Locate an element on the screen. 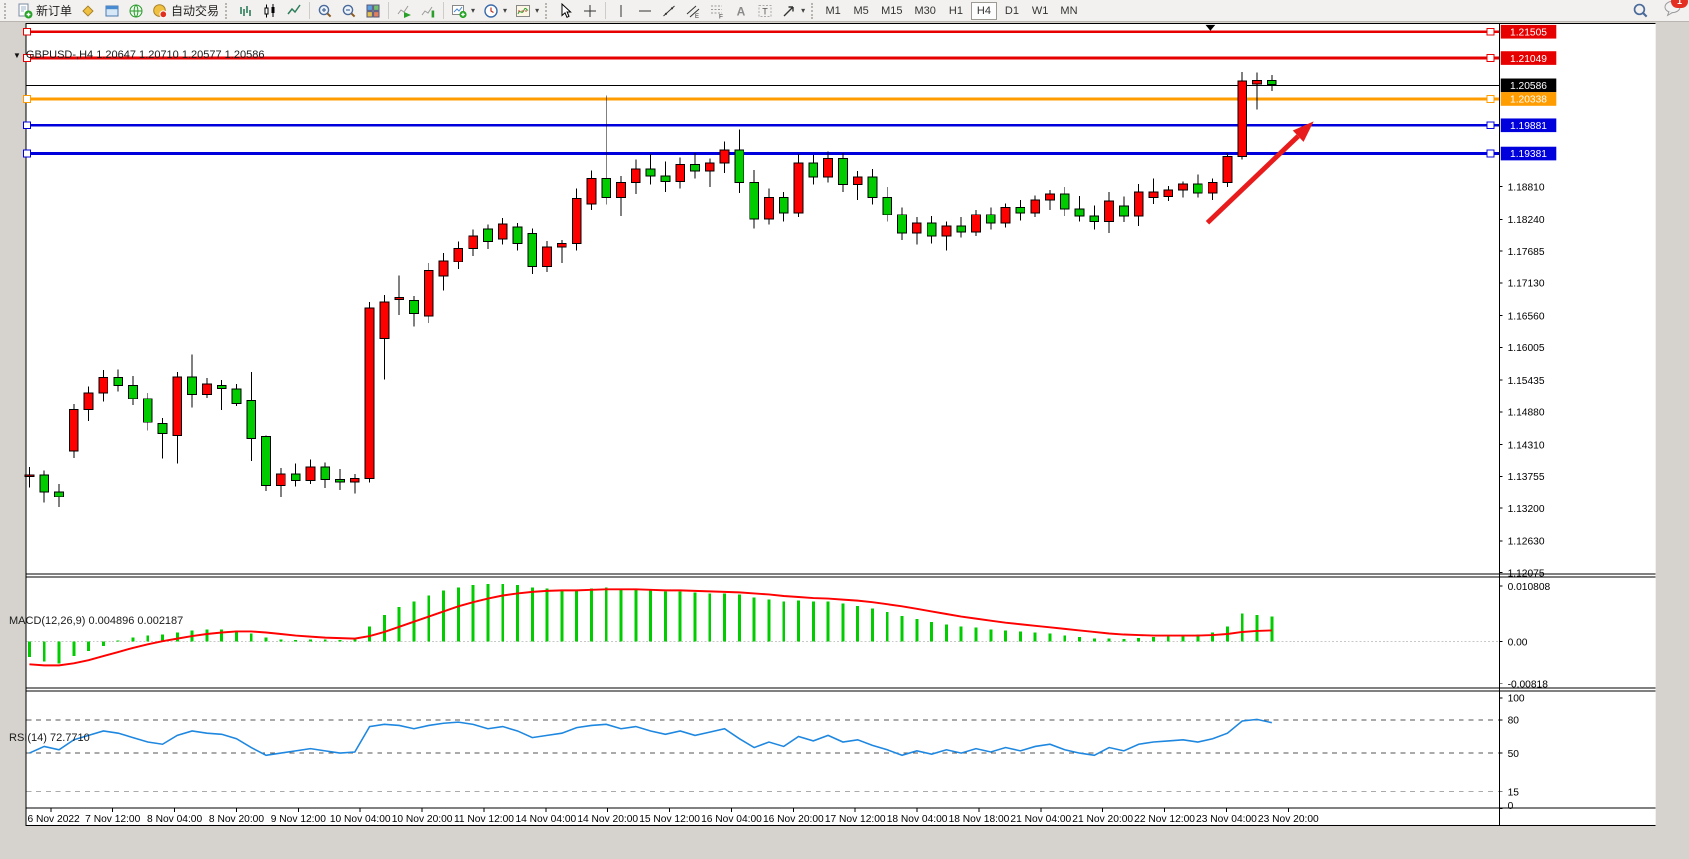 This screenshot has width=1689, height=859. data-window-button is located at coordinates (112, 11).